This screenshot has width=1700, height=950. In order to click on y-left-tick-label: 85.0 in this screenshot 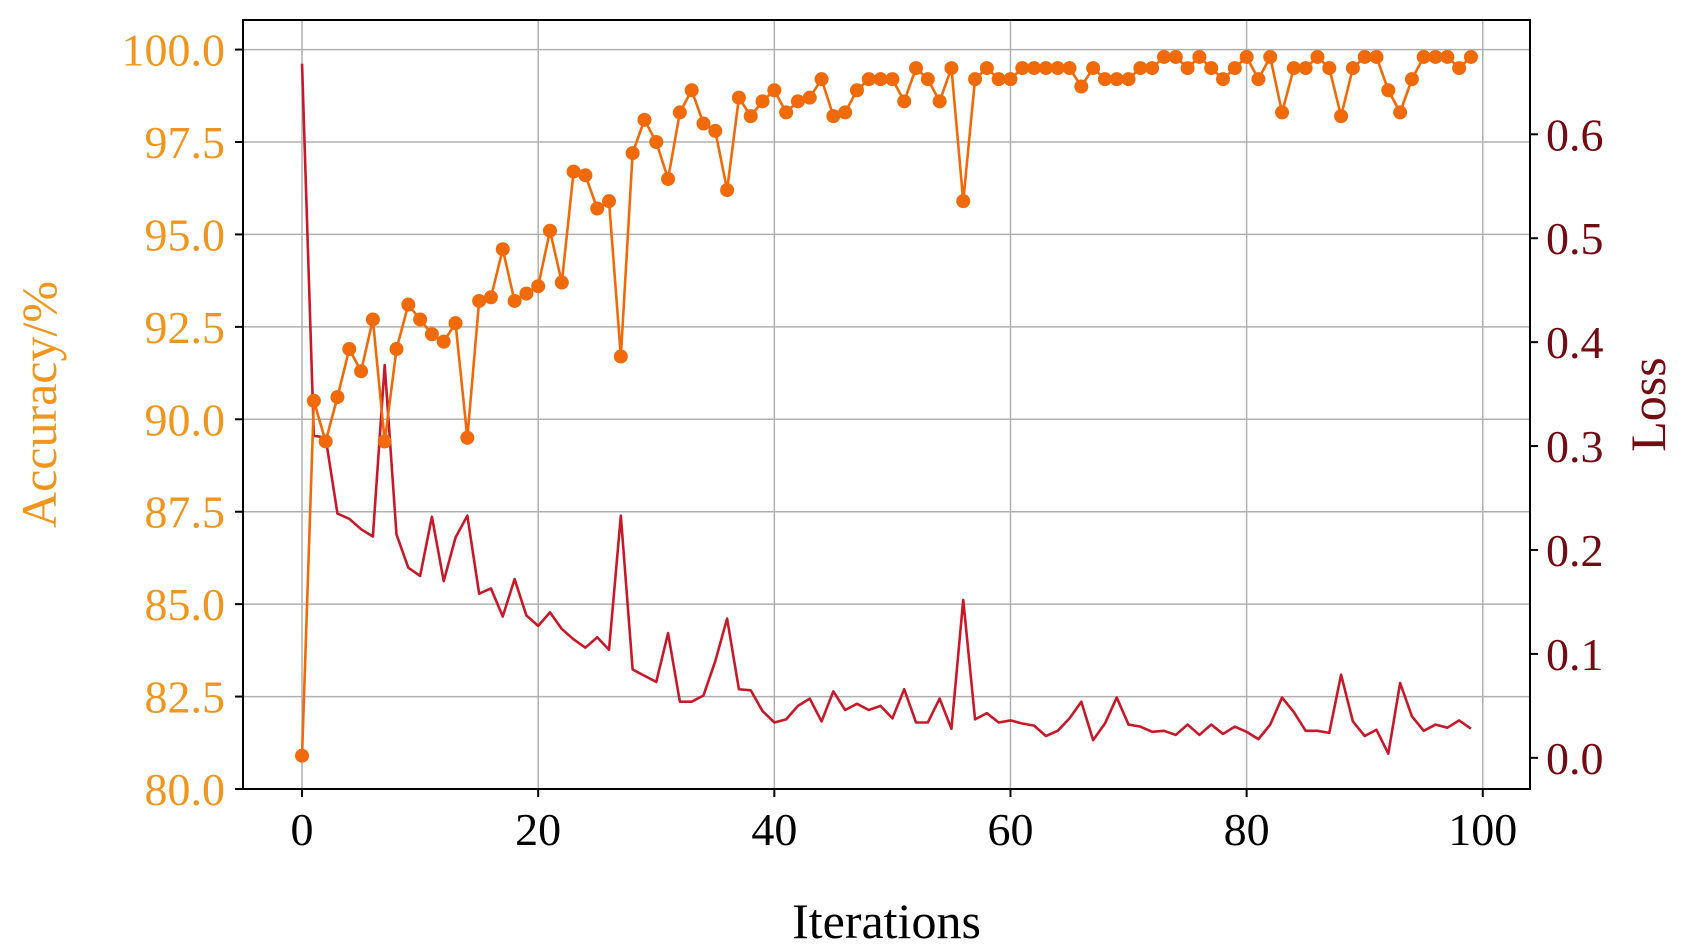, I will do `click(185, 604)`.